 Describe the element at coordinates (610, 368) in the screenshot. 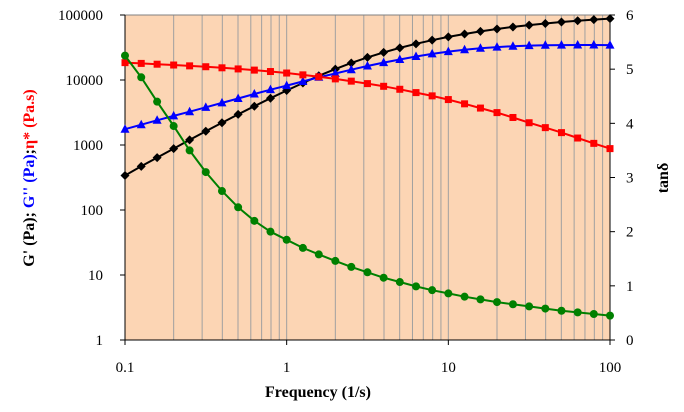

I see `x-tick-label: 100` at that location.